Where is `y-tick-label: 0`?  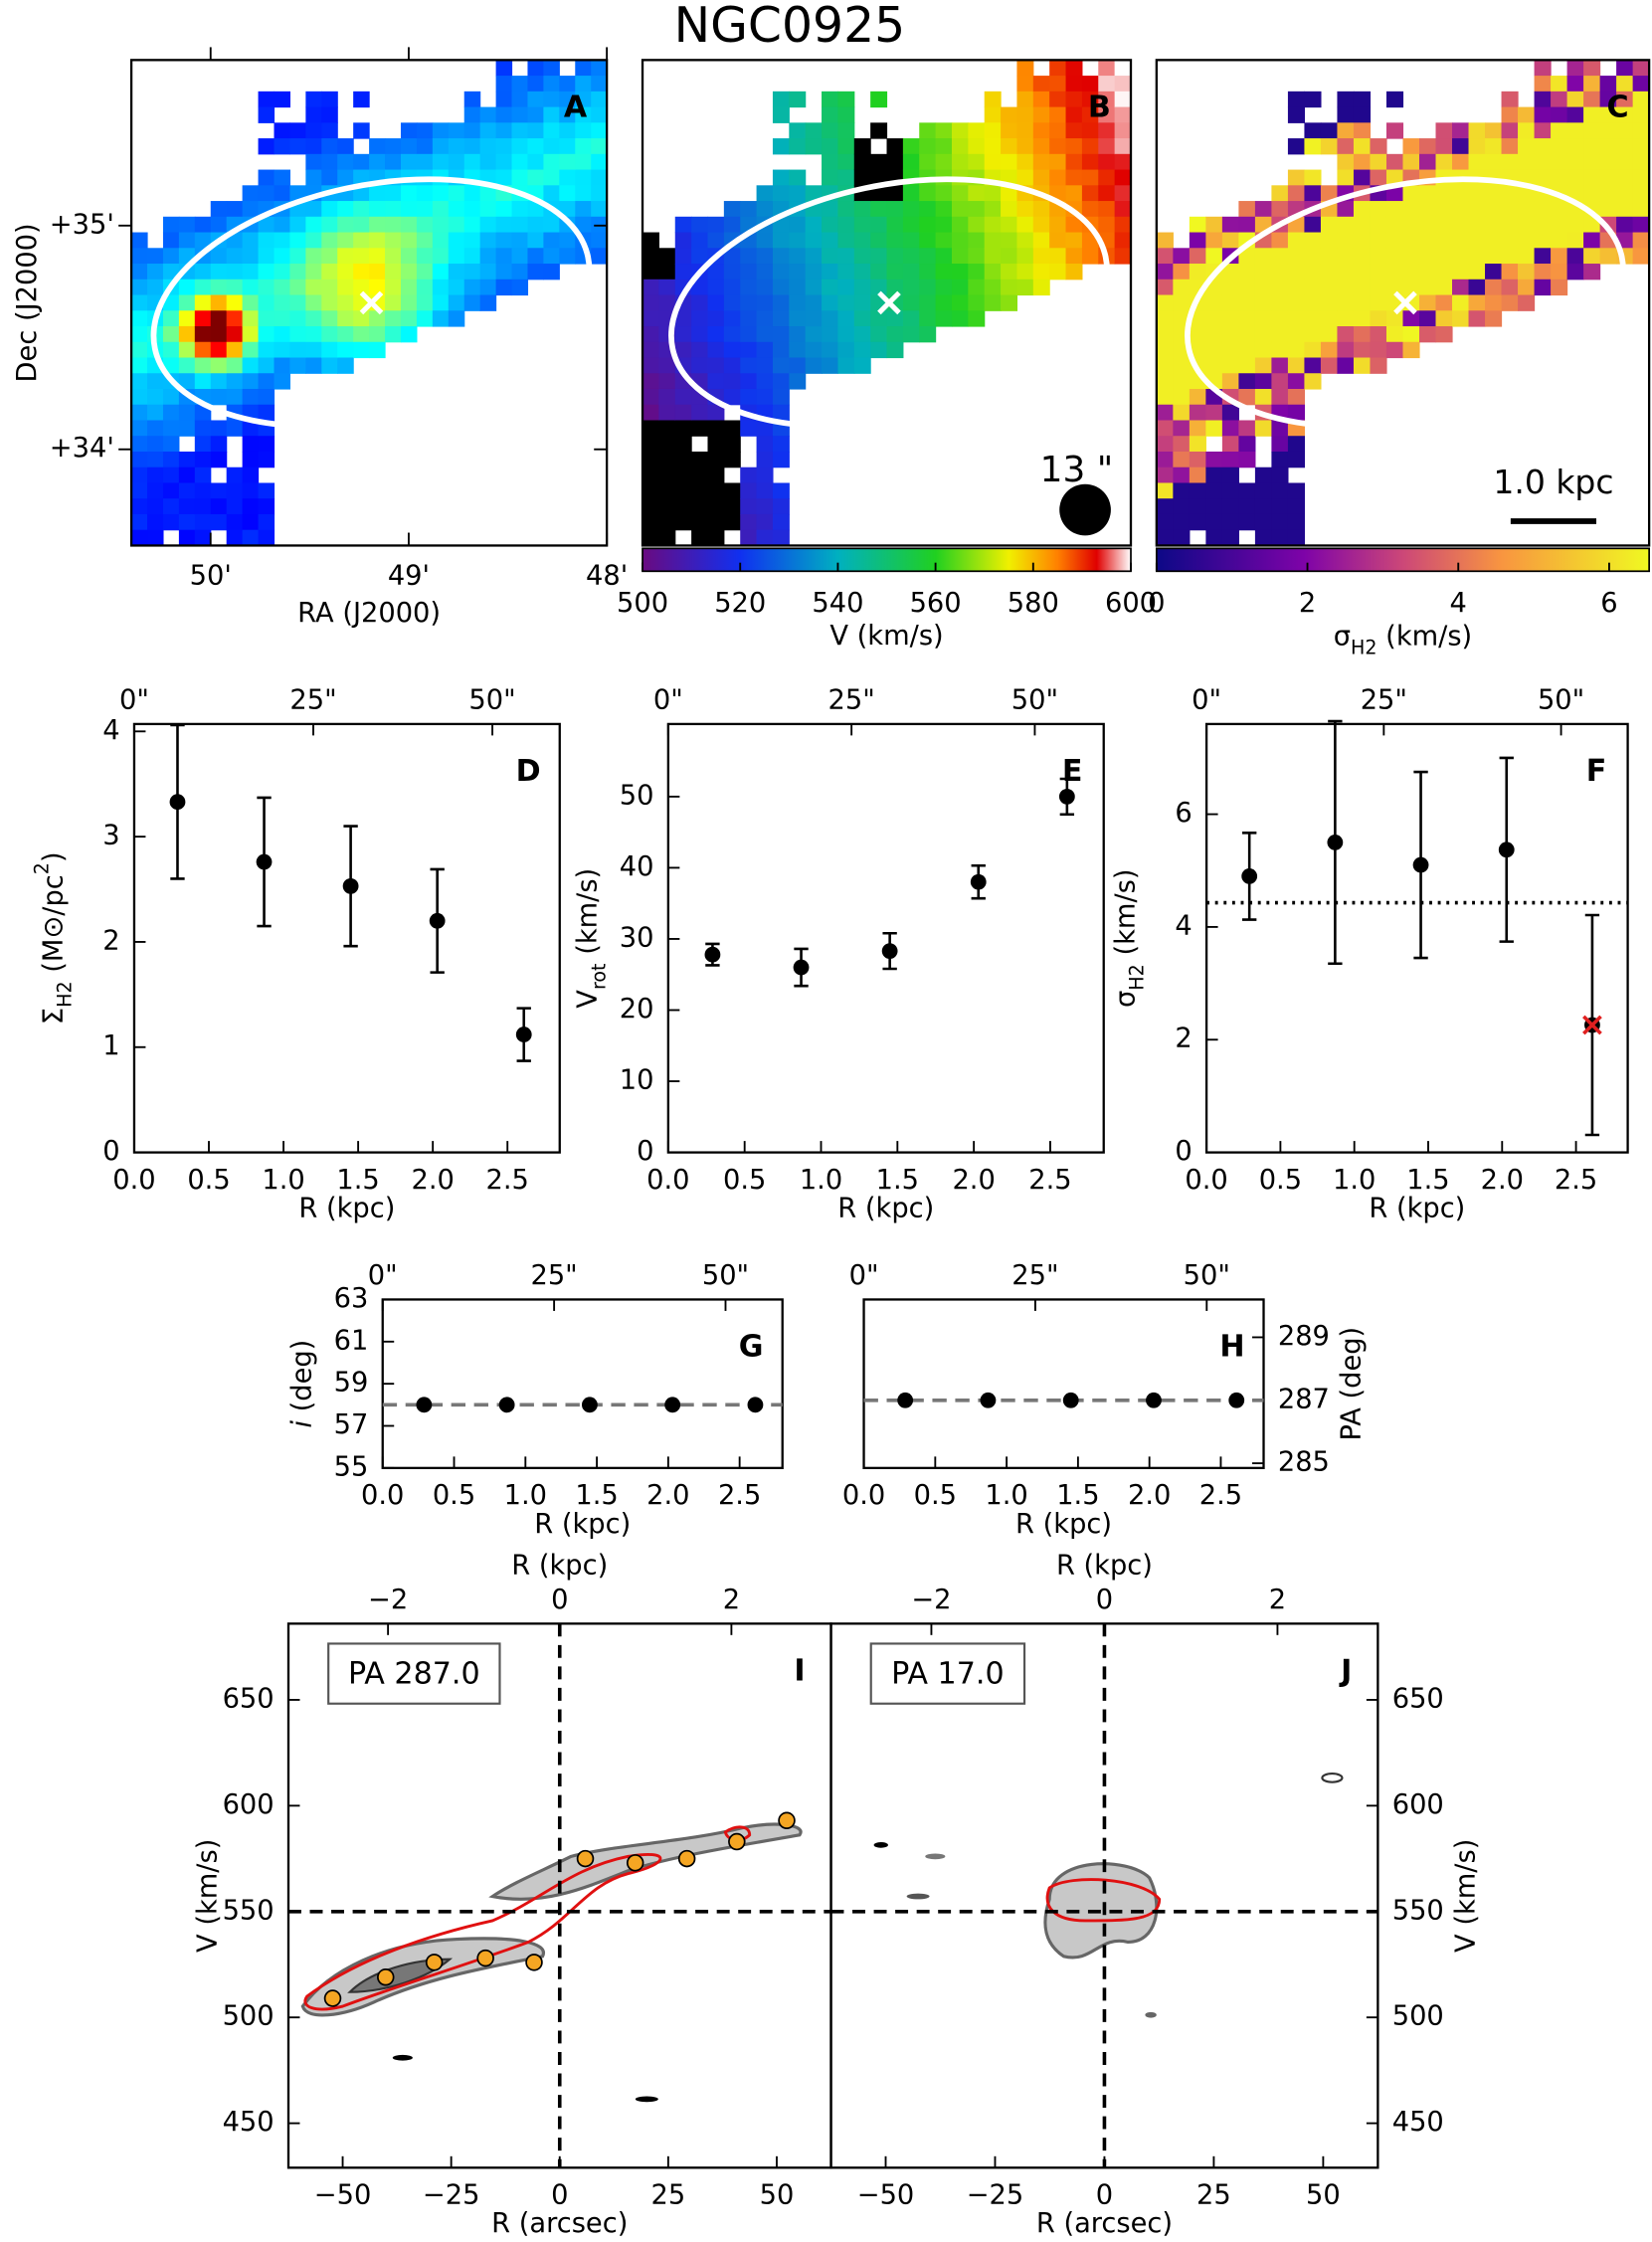 y-tick-label: 0 is located at coordinates (645, 1151).